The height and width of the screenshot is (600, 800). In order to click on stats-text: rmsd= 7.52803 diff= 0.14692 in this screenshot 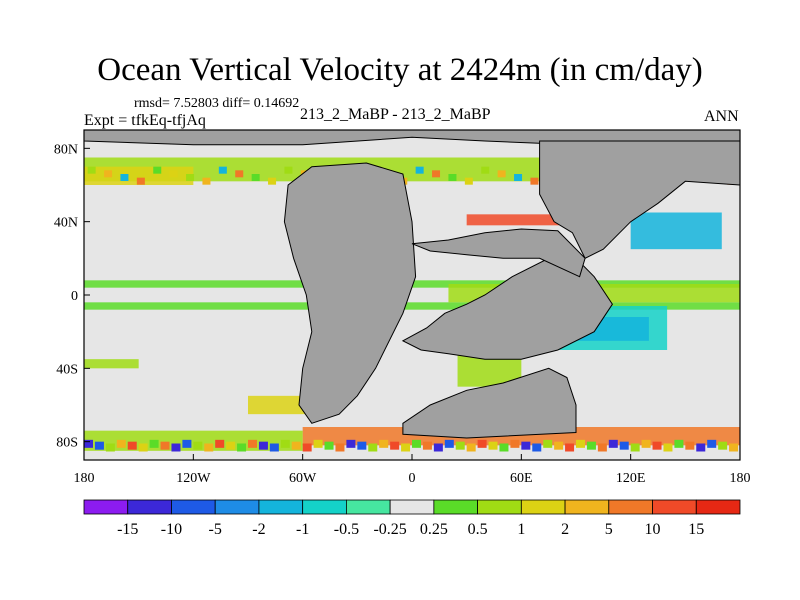, I will do `click(217, 103)`.